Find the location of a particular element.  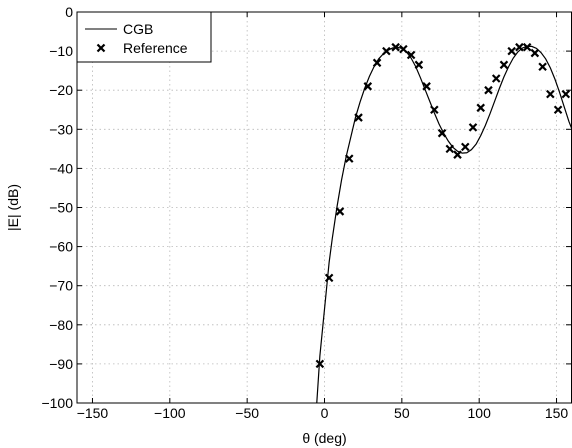

y-tick-label: −80 is located at coordinates (61, 325).